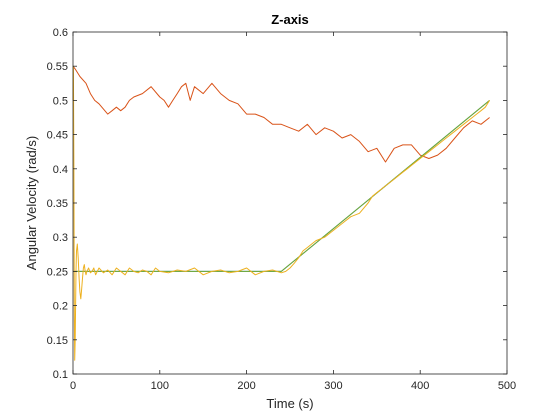  I want to click on x-tick-label: 500, so click(507, 386).